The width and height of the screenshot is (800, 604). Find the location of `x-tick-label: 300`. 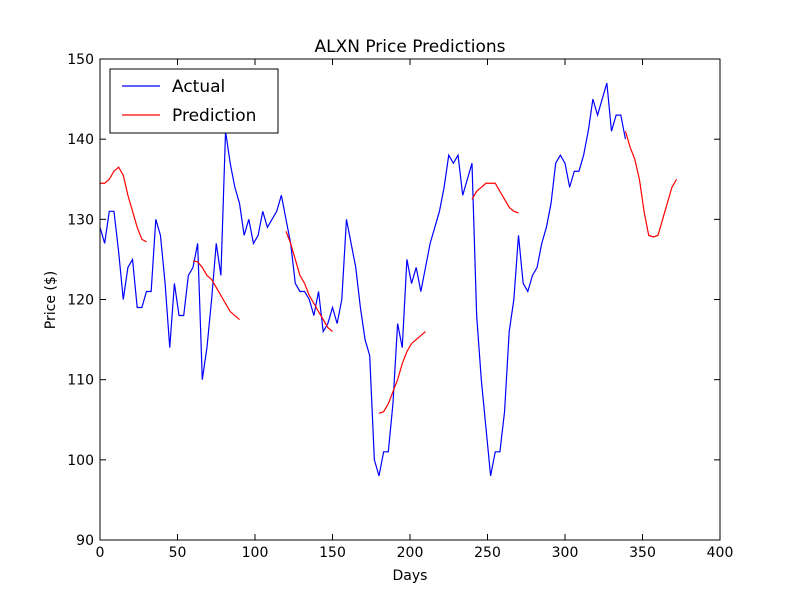

x-tick-label: 300 is located at coordinates (565, 553).